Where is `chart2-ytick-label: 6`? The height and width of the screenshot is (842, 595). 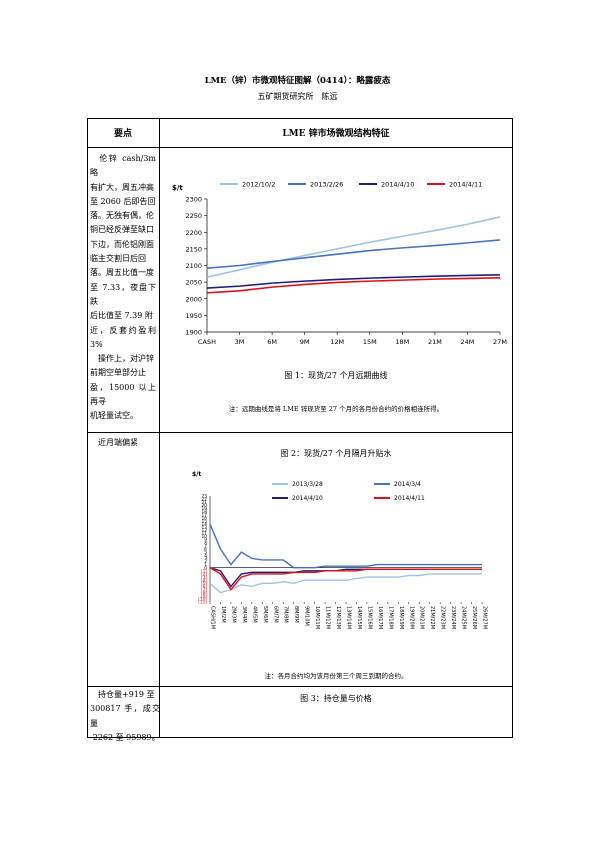
chart2-ytick-label: 6 is located at coordinates (205, 550).